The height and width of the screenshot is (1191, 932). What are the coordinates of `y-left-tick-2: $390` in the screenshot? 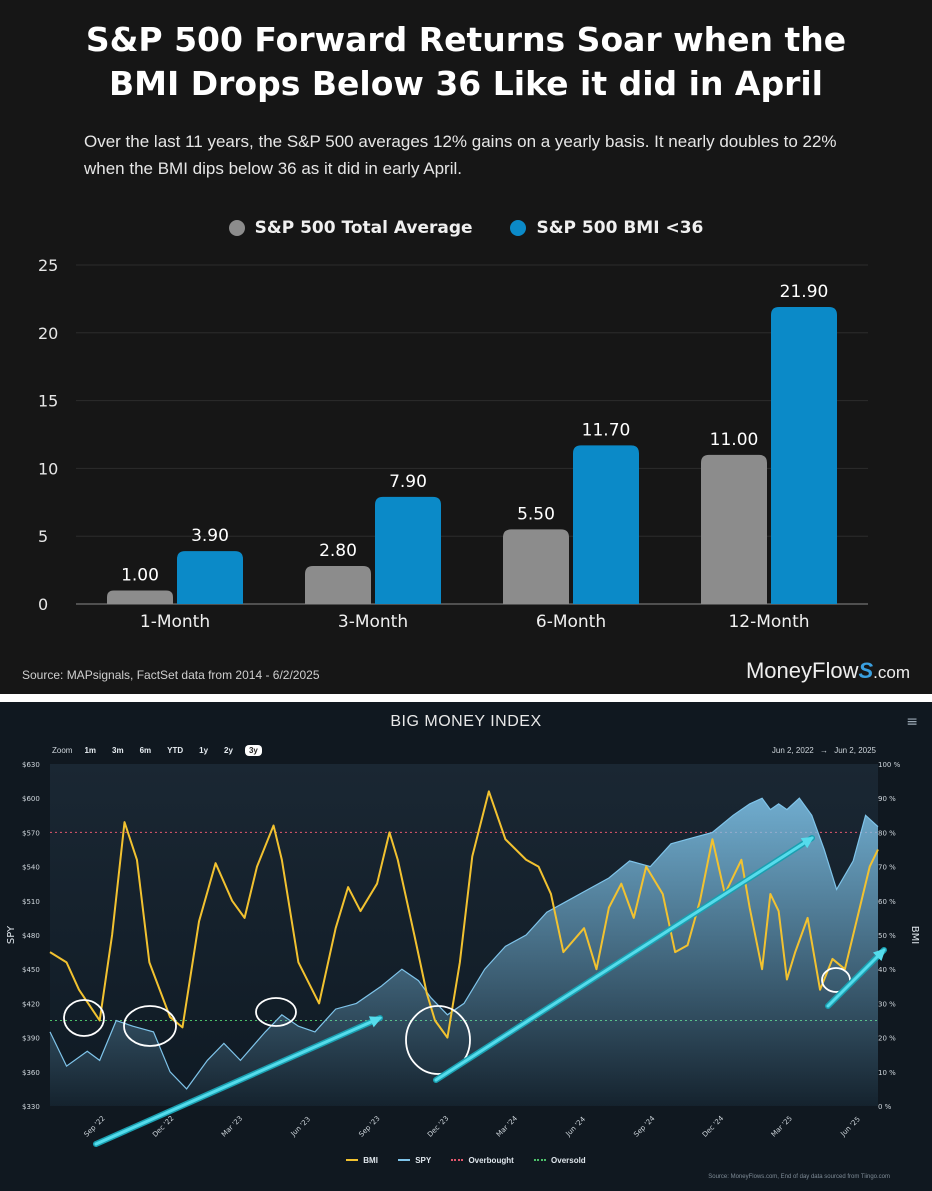 It's located at (31, 1039).